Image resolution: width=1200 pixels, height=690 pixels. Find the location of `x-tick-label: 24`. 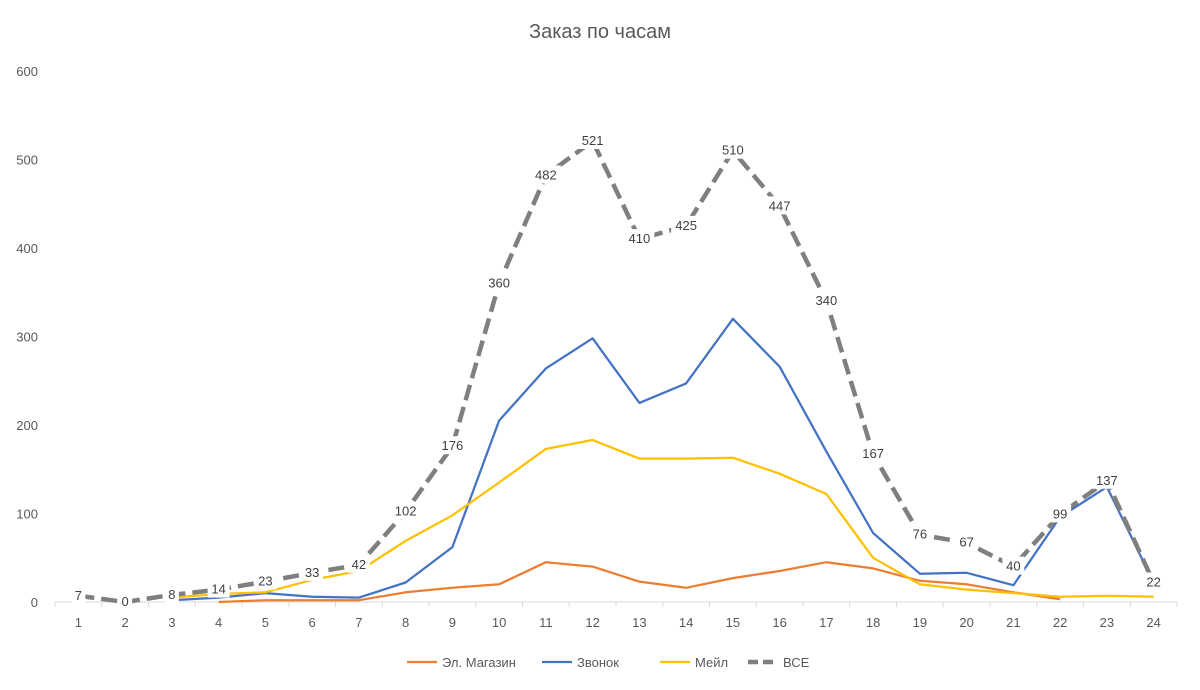

x-tick-label: 24 is located at coordinates (1153, 622).